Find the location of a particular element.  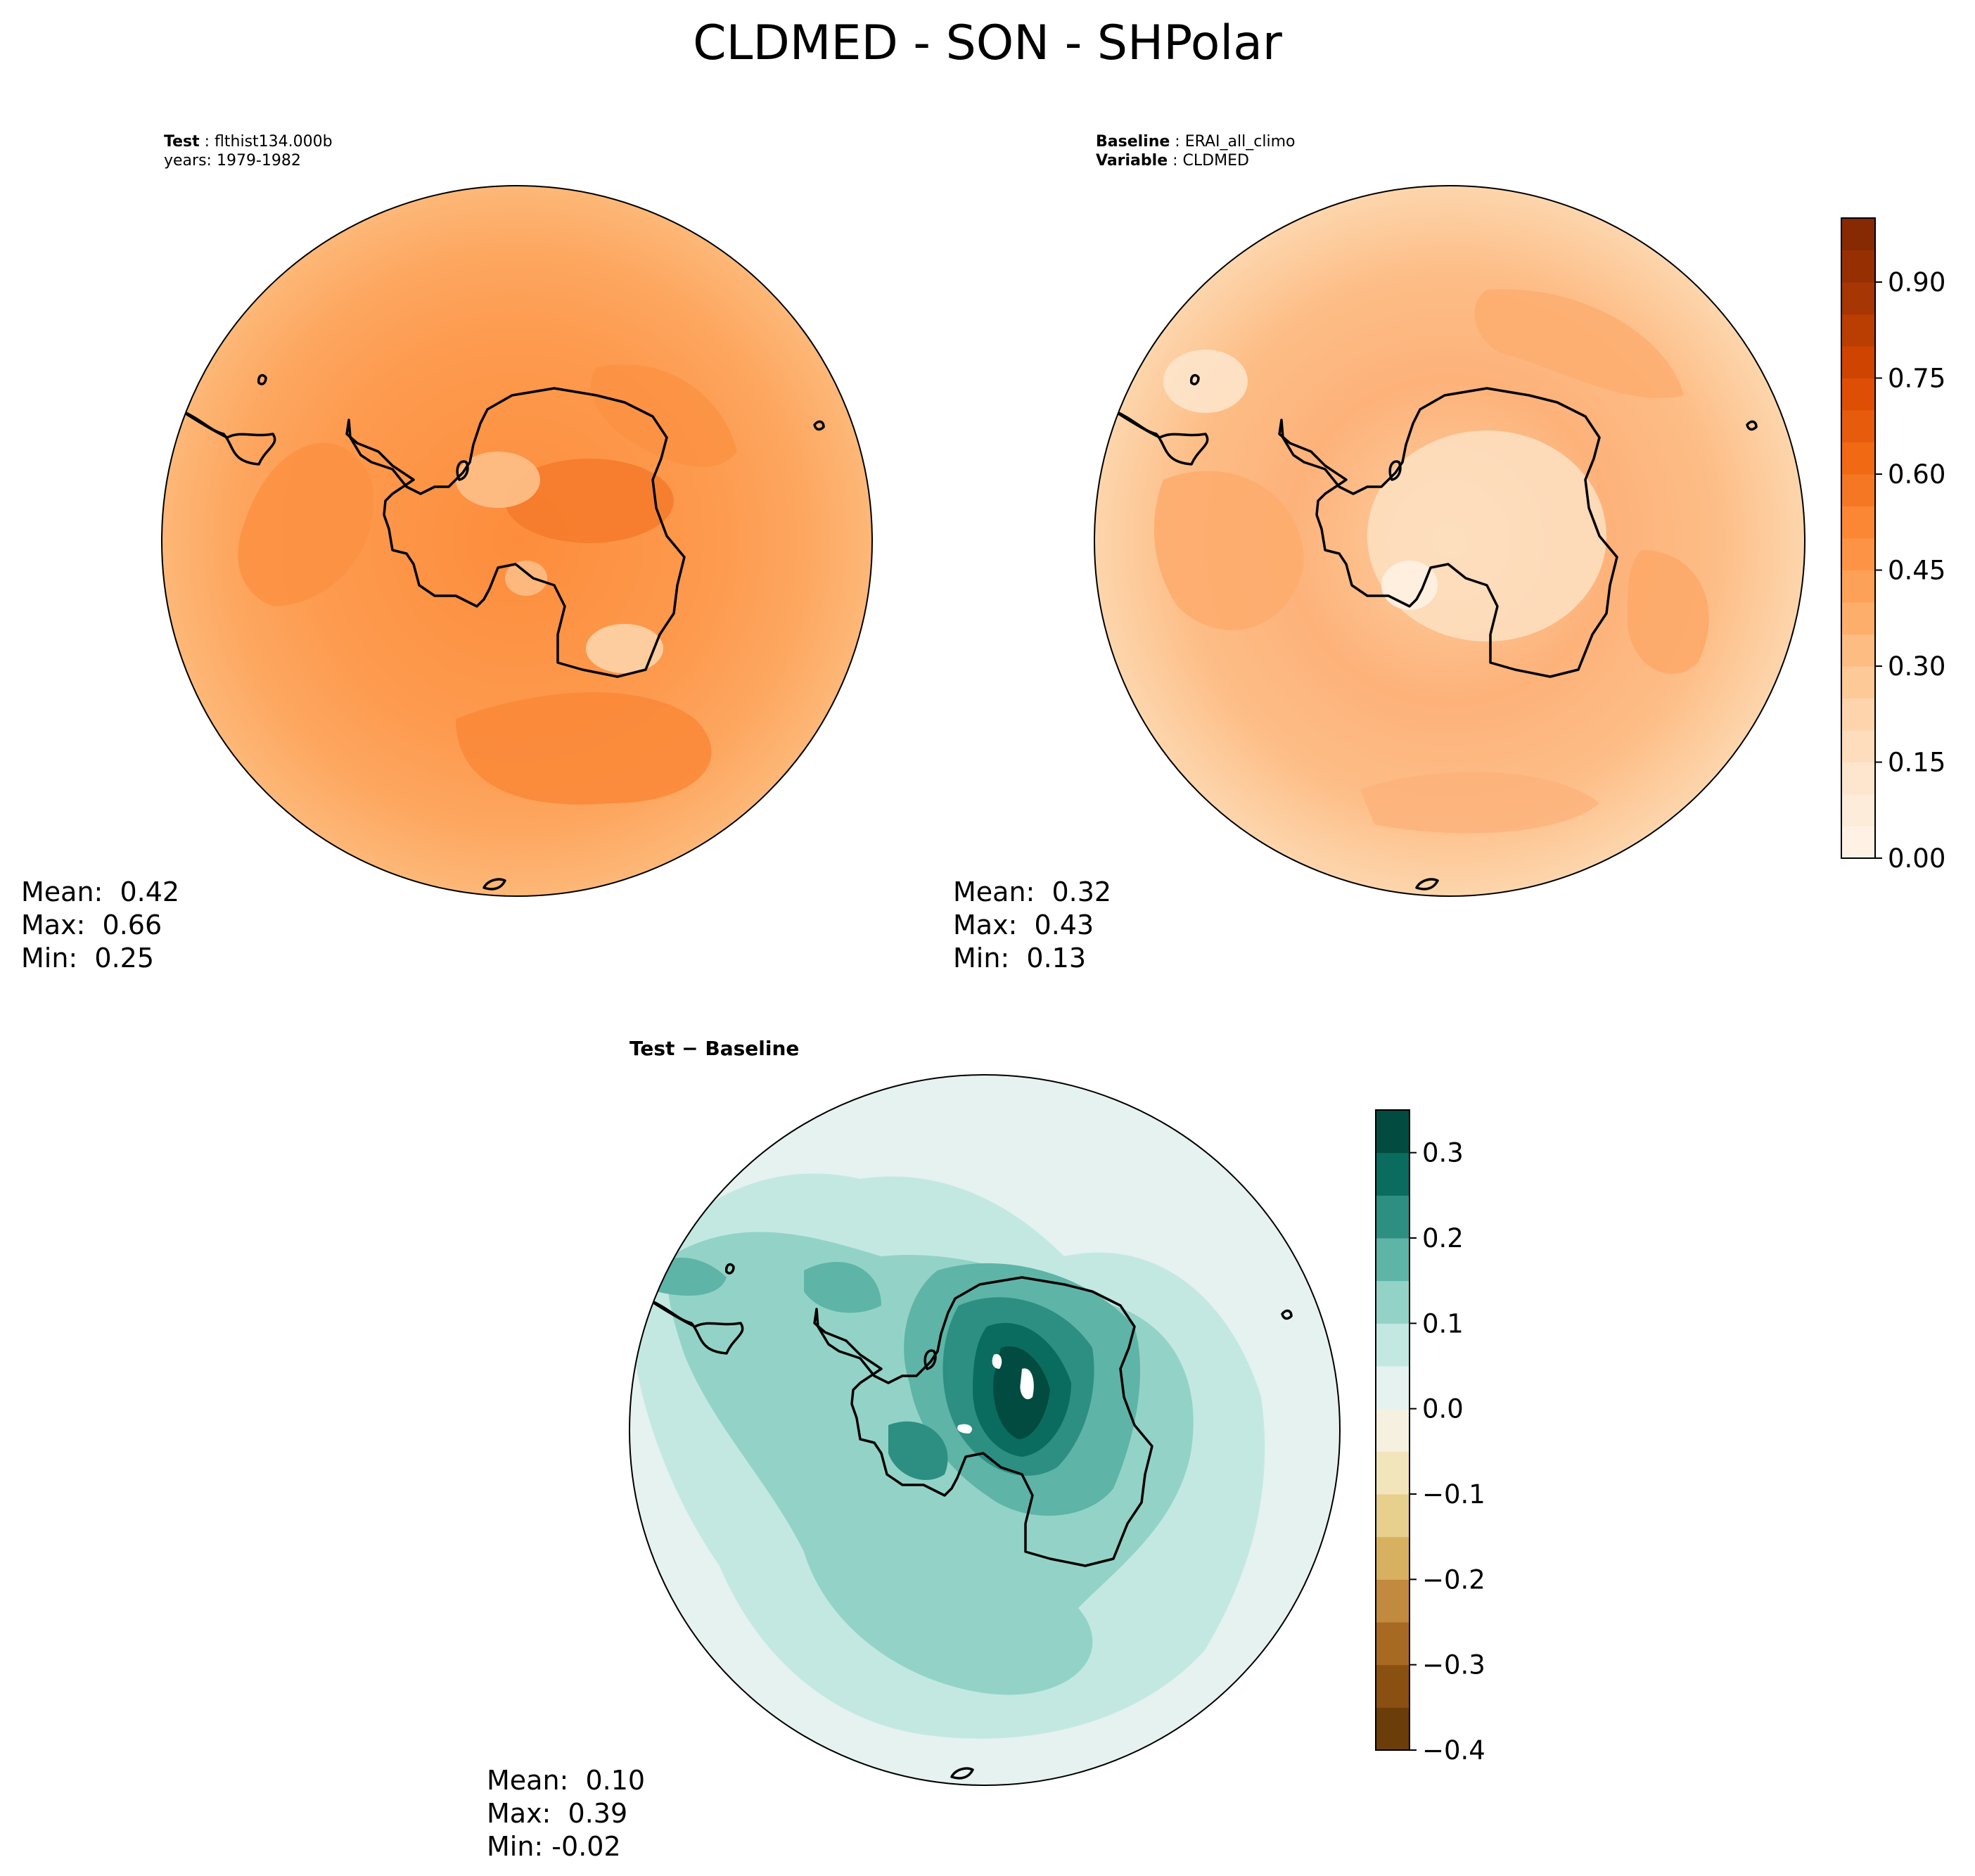

colorbar-absolute-tick-label: 0.00 is located at coordinates (1916, 858).